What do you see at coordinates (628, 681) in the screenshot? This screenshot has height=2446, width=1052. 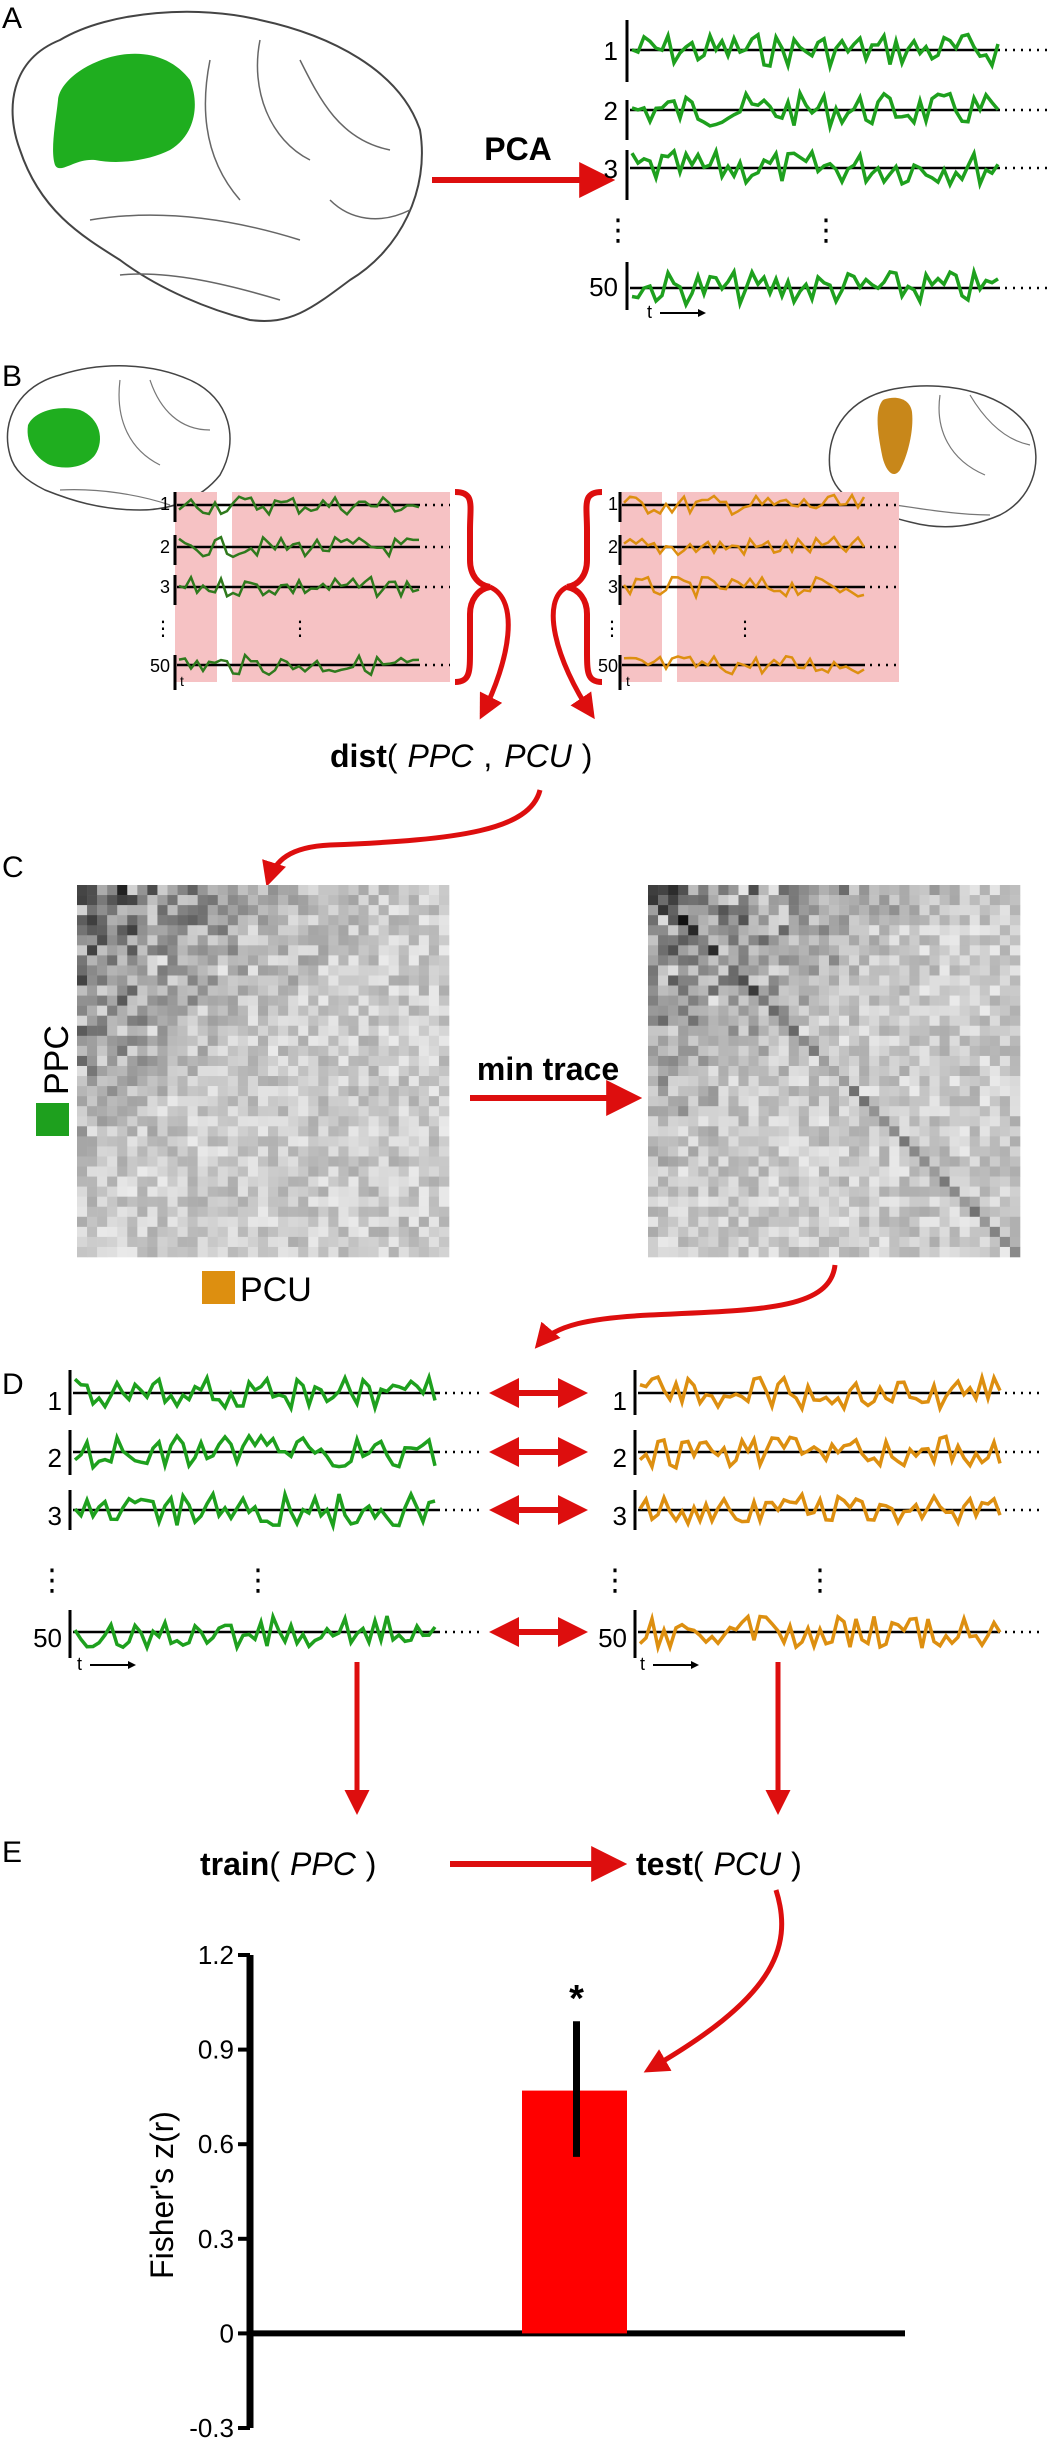 I see `time-label: t` at bounding box center [628, 681].